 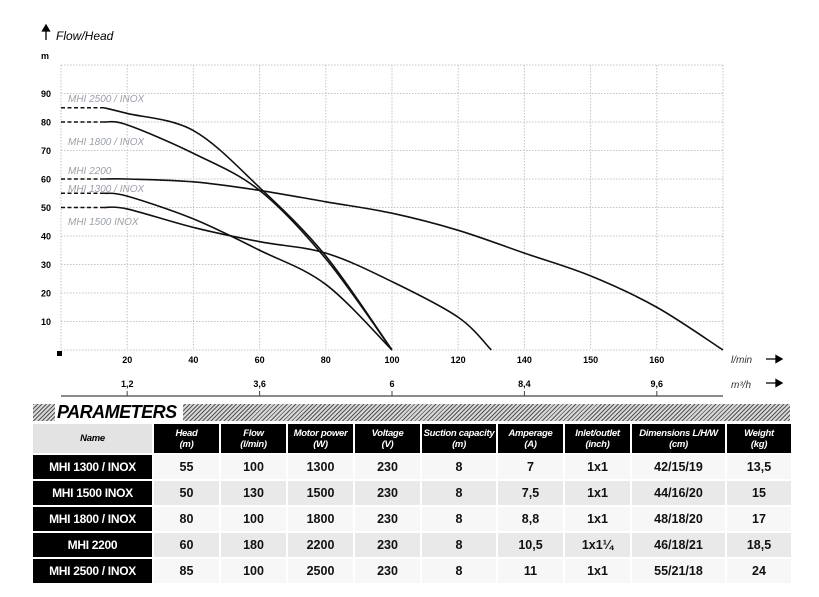 I want to click on x-tick-label: 120, so click(x=458, y=360).